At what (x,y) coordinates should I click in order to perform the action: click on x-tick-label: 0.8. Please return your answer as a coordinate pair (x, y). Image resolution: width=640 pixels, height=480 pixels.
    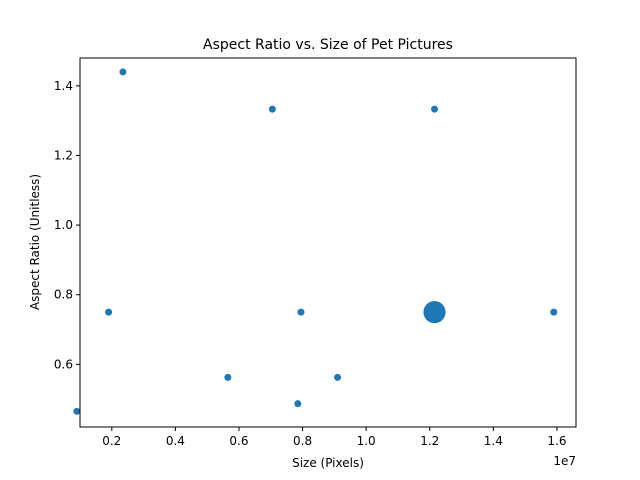
    Looking at the image, I should click on (302, 441).